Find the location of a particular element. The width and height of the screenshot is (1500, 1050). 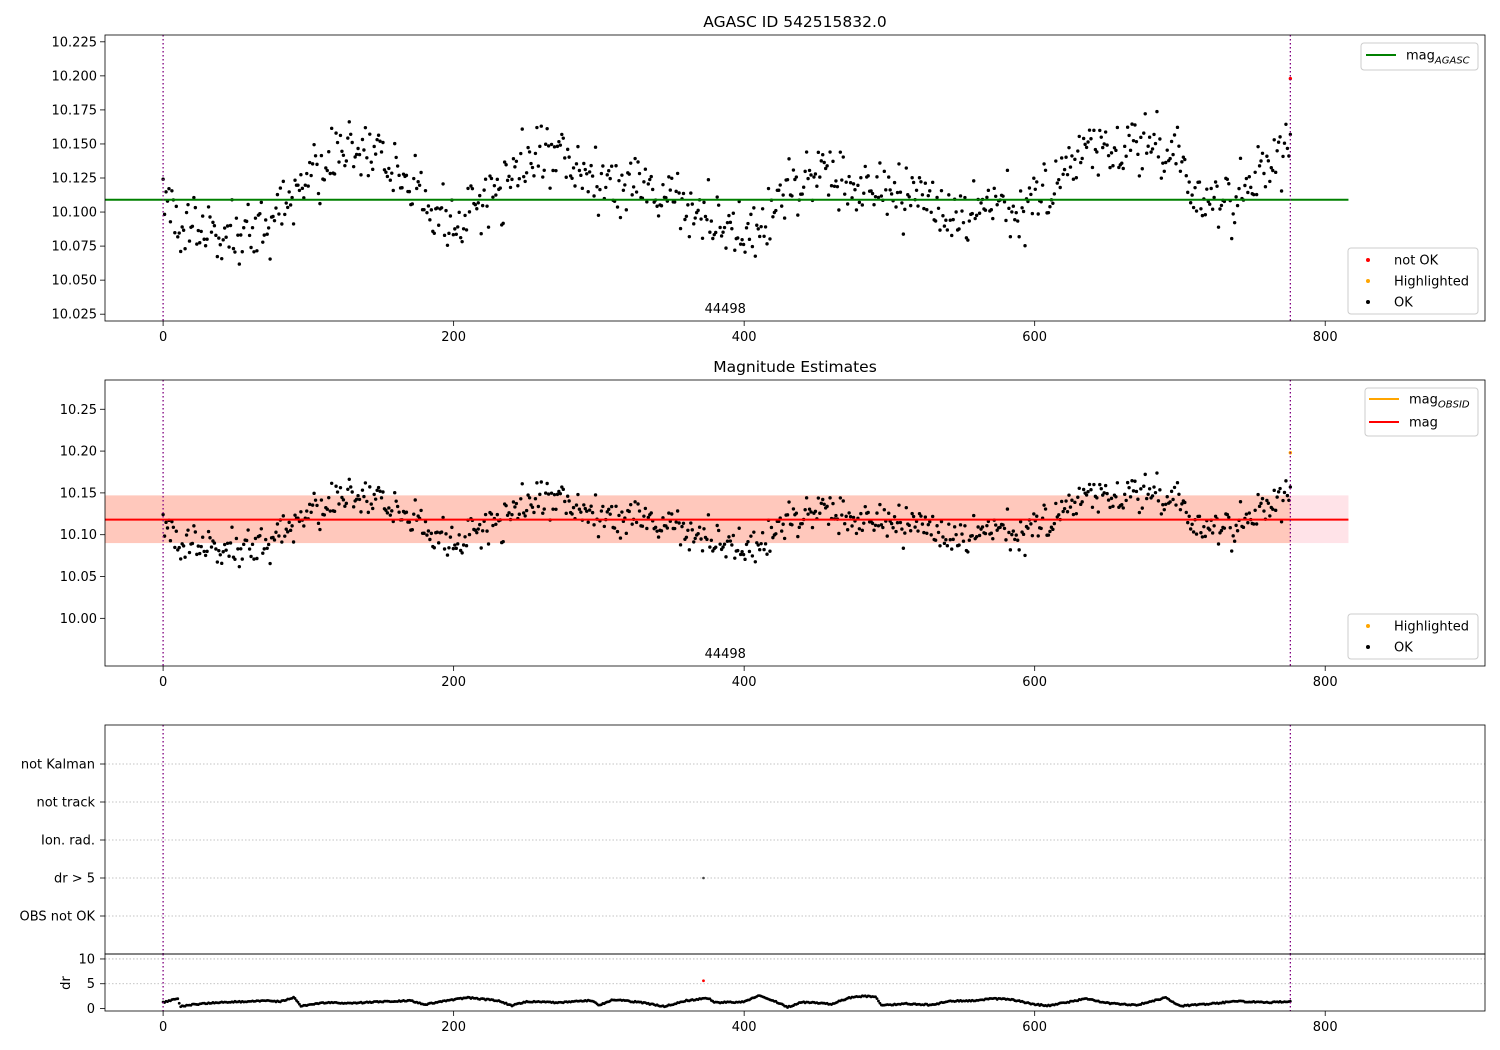

dr-outlier-point is located at coordinates (703, 981).